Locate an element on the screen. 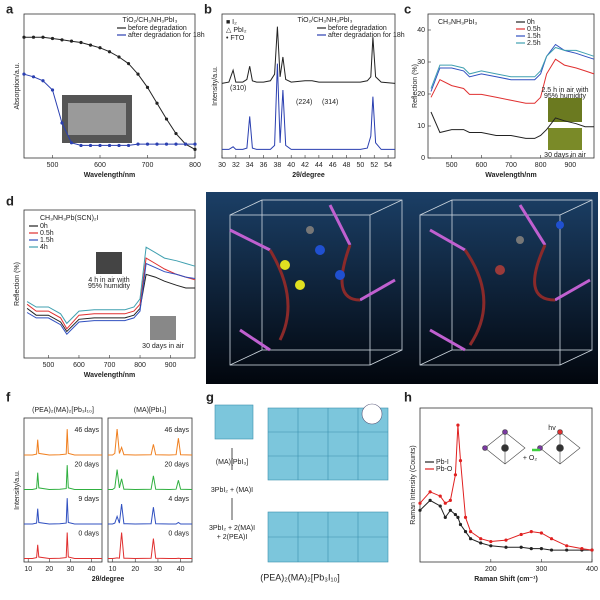 The width and height of the screenshot is (600, 600). legend-label: before degradation is located at coordinates (357, 28).